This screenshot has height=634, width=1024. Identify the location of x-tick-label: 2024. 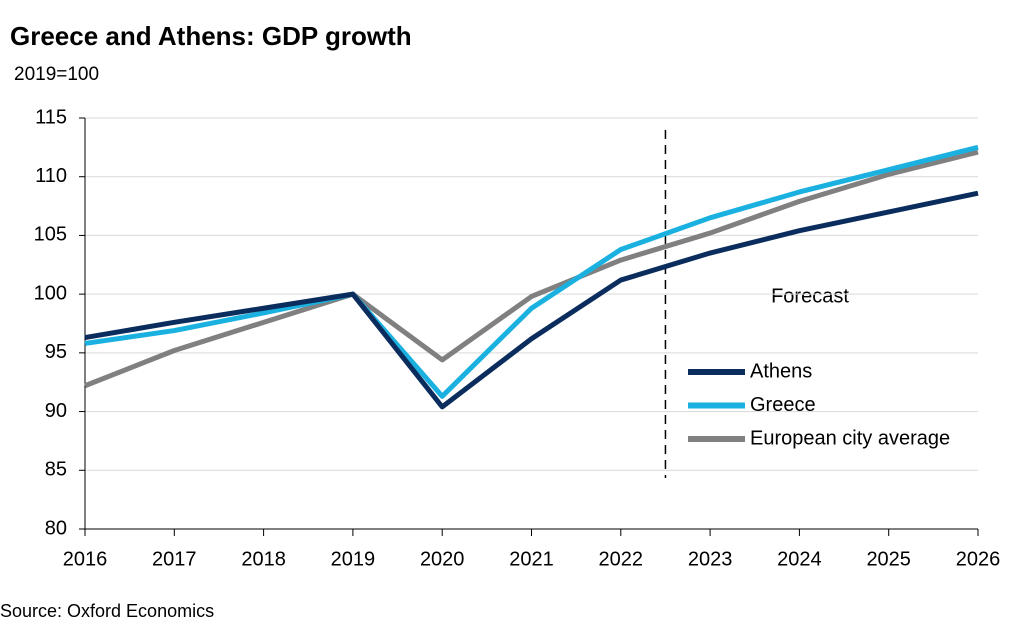
(799, 559).